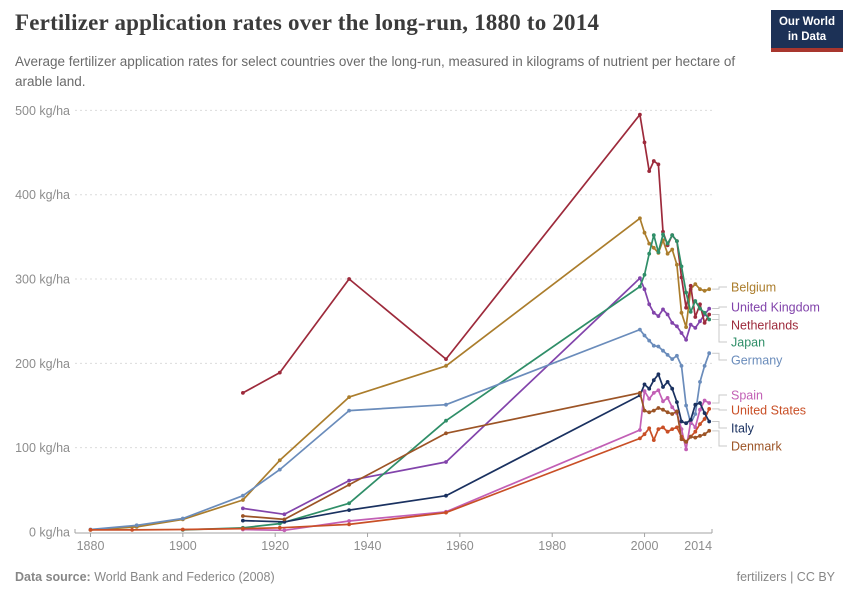 Image resolution: width=850 pixels, height=600 pixels. Describe the element at coordinates (42, 364) in the screenshot. I see `y-axis-label: 200 kg/ha` at that location.